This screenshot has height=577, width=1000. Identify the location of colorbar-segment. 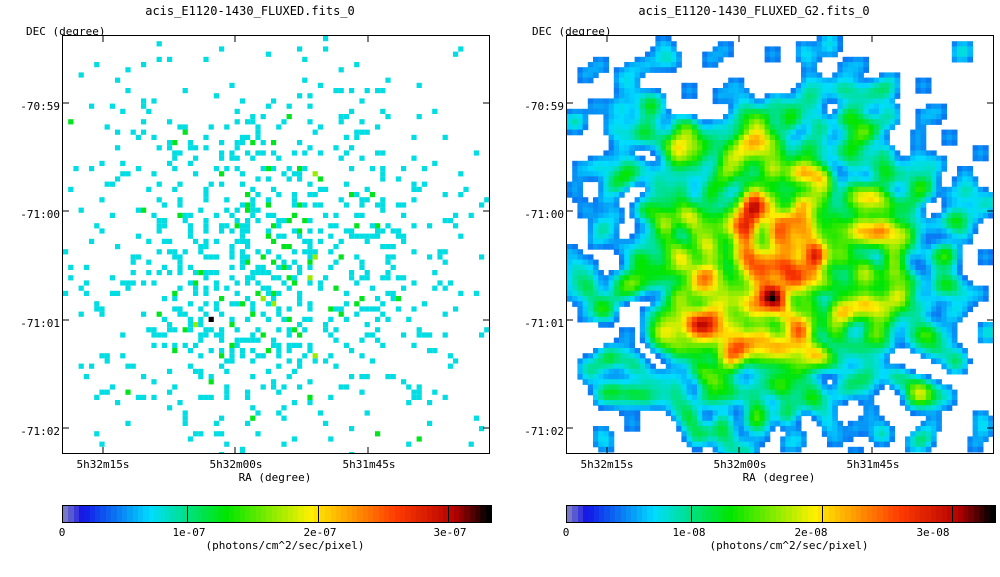
(162, 514).